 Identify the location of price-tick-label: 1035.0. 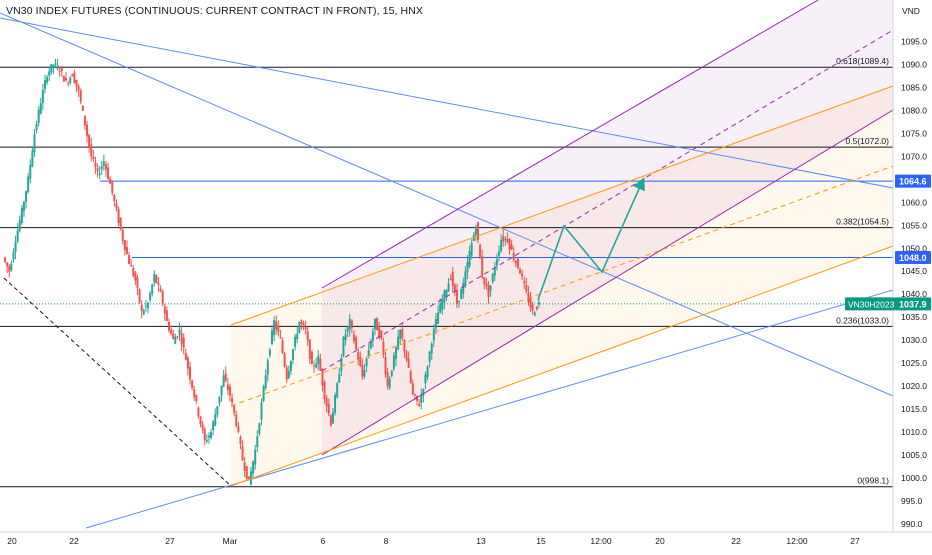
(914, 317).